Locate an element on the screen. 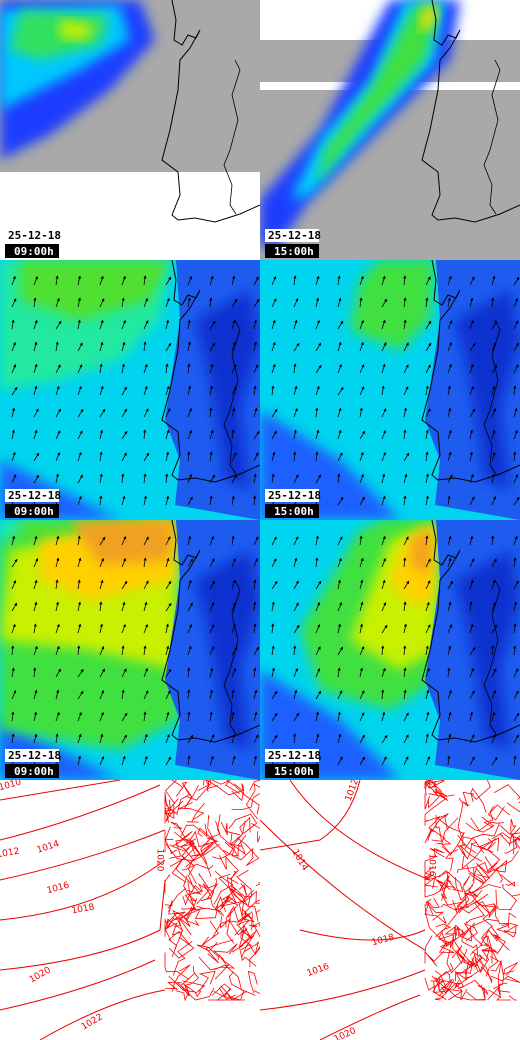  coastline is located at coordinates (210, 111).